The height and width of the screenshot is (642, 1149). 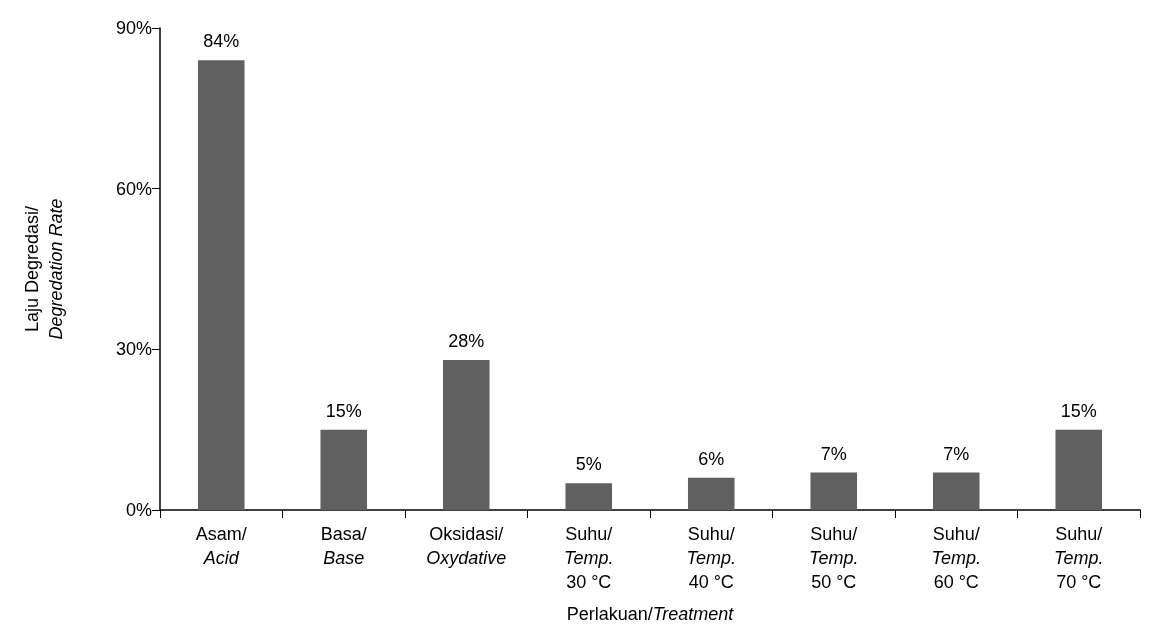 I want to click on x-tick-label: Oksidasi/ Oxydative, so click(x=466, y=546).